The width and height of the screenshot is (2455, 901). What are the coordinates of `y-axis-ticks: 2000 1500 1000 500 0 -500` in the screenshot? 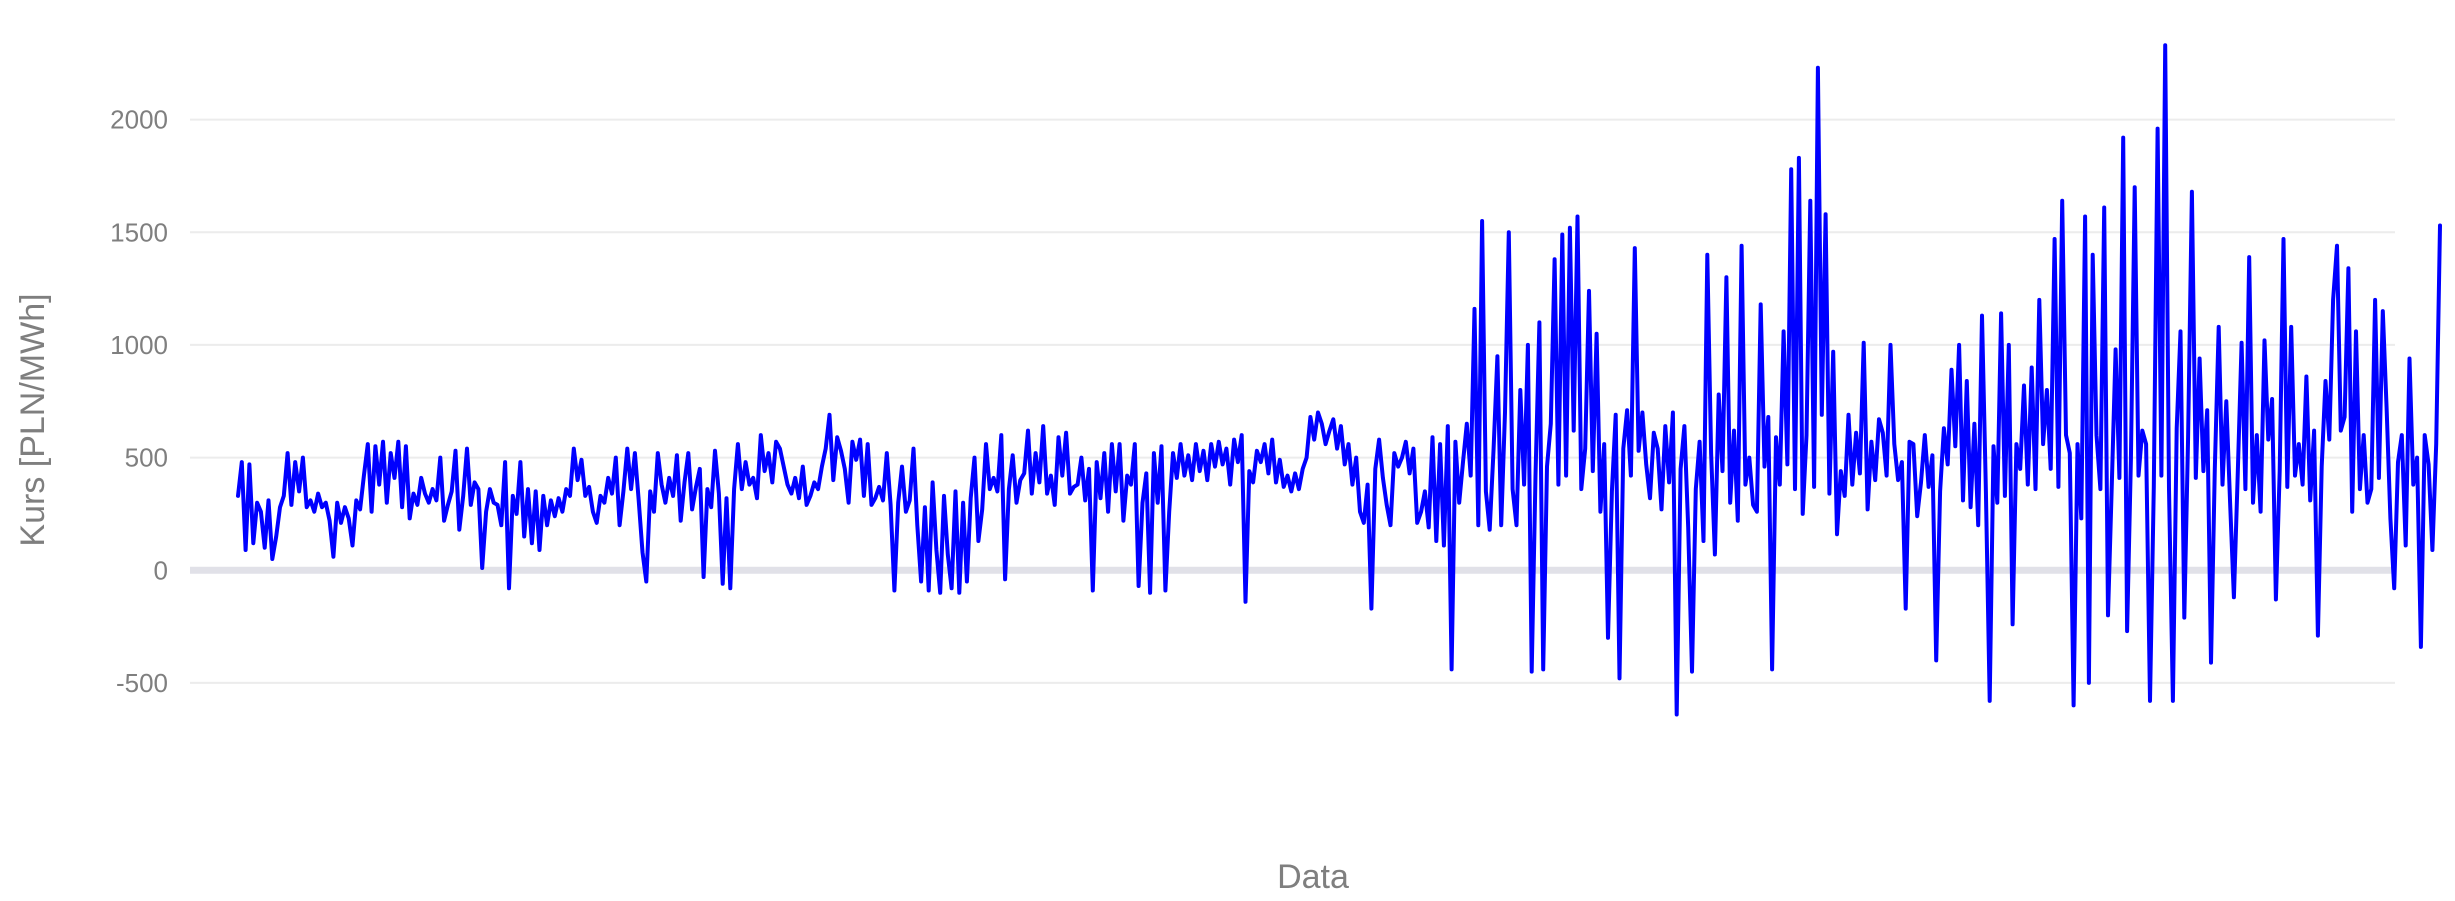 It's located at (139, 401).